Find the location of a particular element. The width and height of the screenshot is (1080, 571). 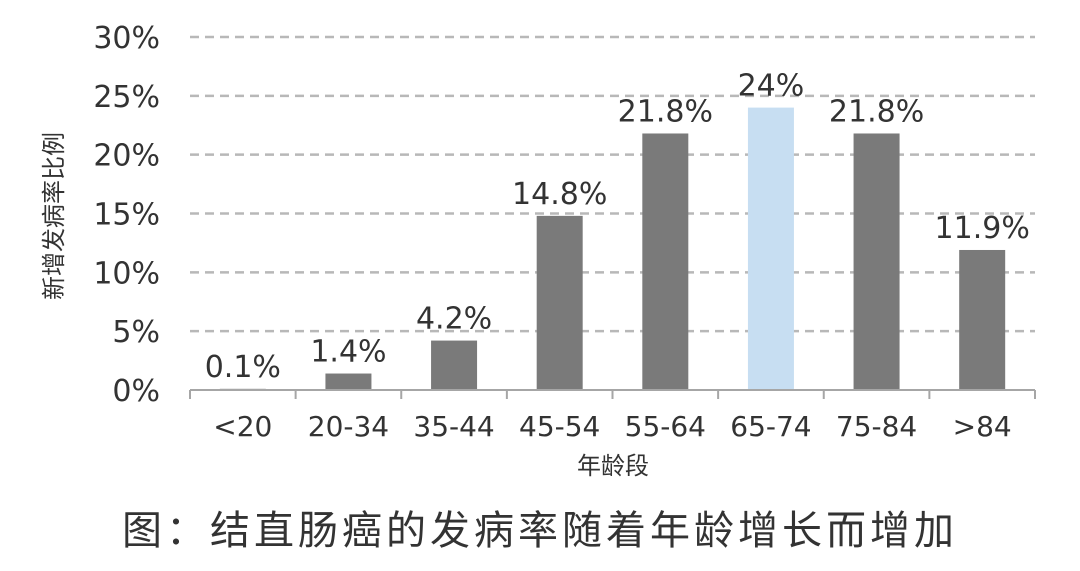

data-label: 1.4% is located at coordinates (348, 352).